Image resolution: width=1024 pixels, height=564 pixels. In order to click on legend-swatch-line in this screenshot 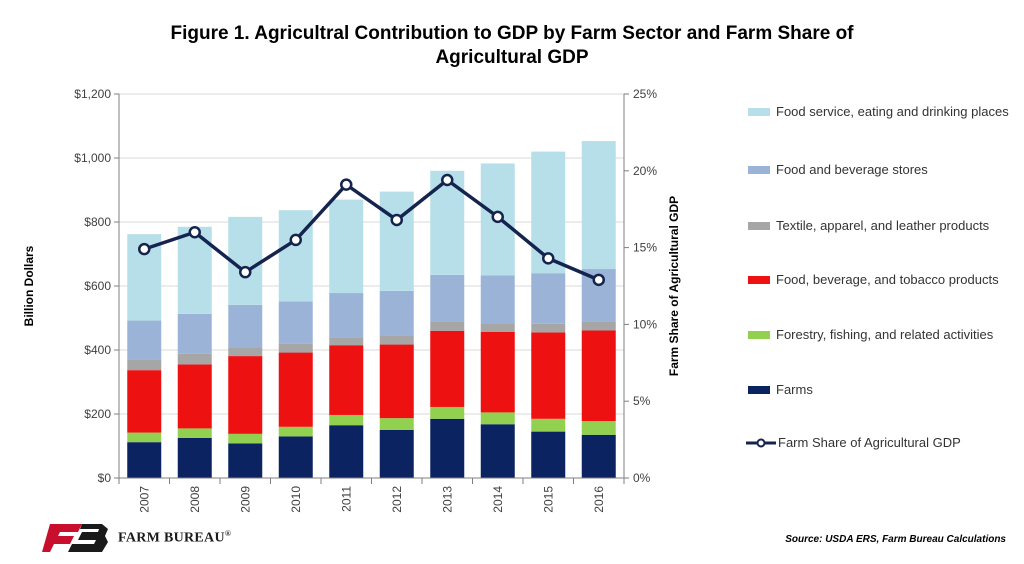, I will do `click(761, 443)`.